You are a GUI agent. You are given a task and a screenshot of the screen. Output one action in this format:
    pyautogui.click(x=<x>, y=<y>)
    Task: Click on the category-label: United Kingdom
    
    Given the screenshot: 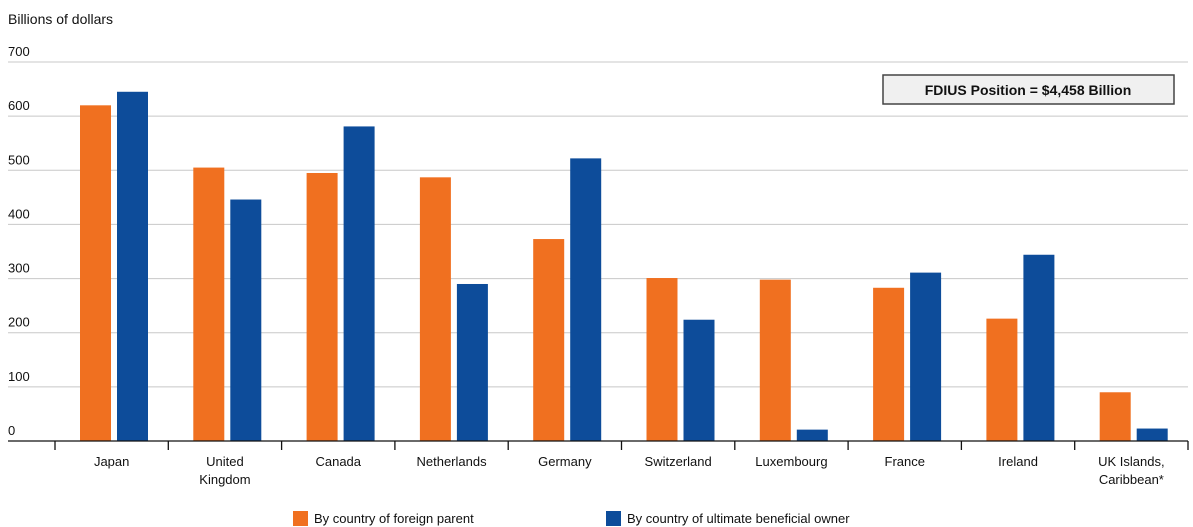 What is the action you would take?
    pyautogui.click(x=224, y=470)
    